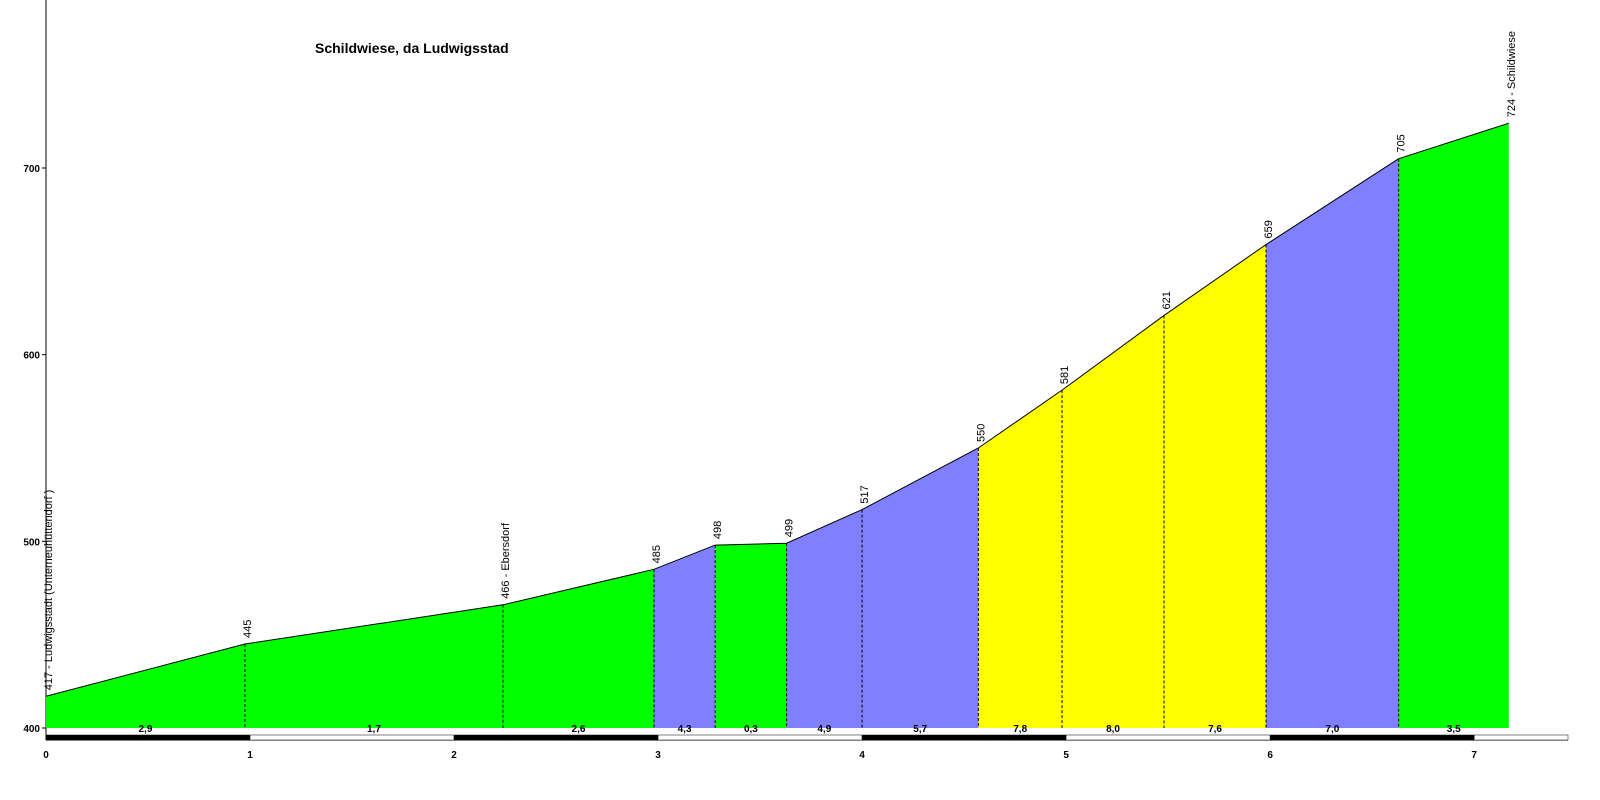 The height and width of the screenshot is (800, 1600). Describe the element at coordinates (31, 169) in the screenshot. I see `y-tick-label: 700` at that location.